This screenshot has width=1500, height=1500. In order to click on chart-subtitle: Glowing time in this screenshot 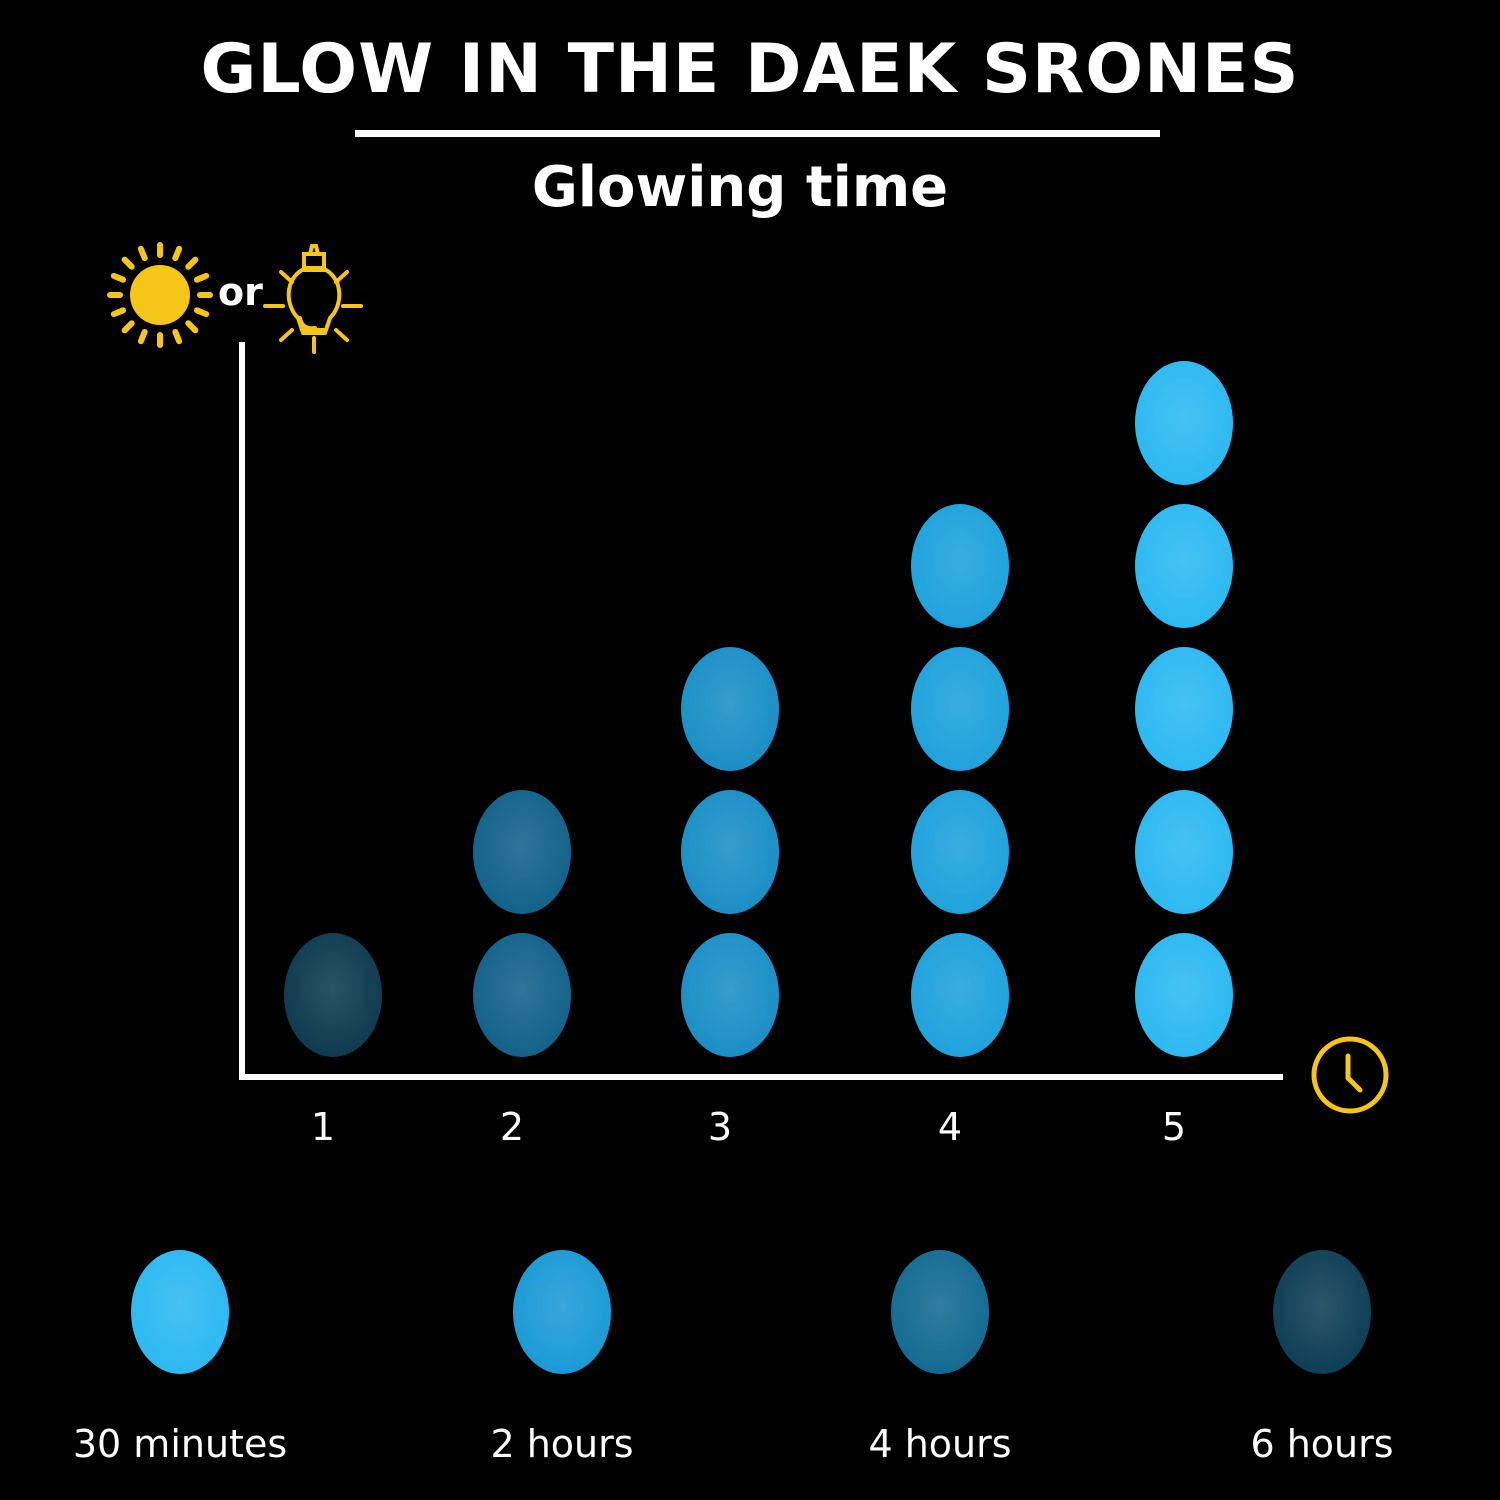, I will do `click(740, 187)`.